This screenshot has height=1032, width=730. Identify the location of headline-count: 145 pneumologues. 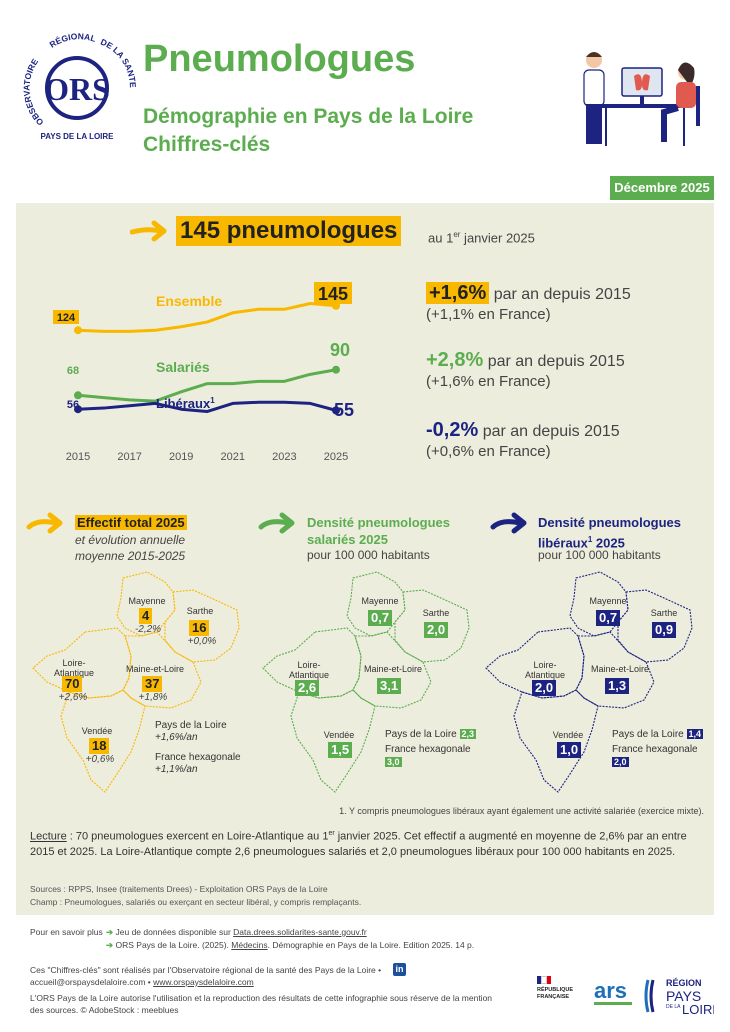
(289, 231).